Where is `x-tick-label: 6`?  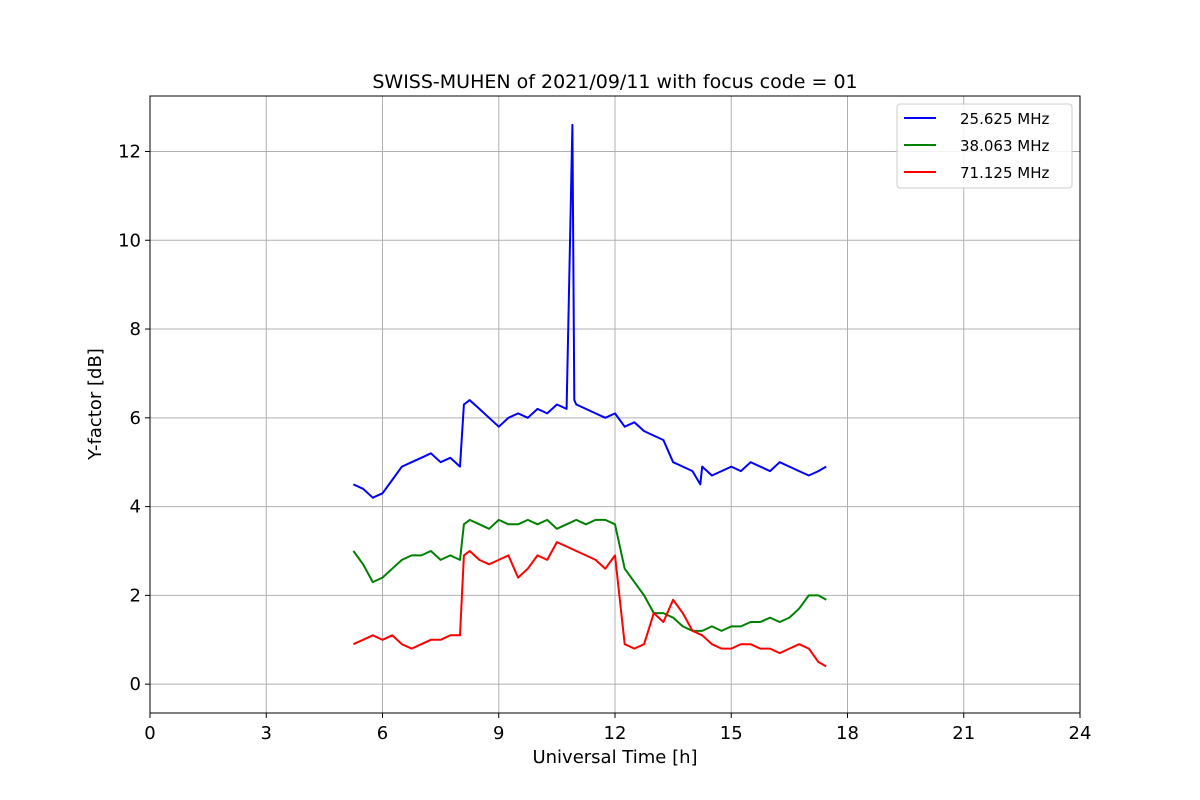
x-tick-label: 6 is located at coordinates (382, 733).